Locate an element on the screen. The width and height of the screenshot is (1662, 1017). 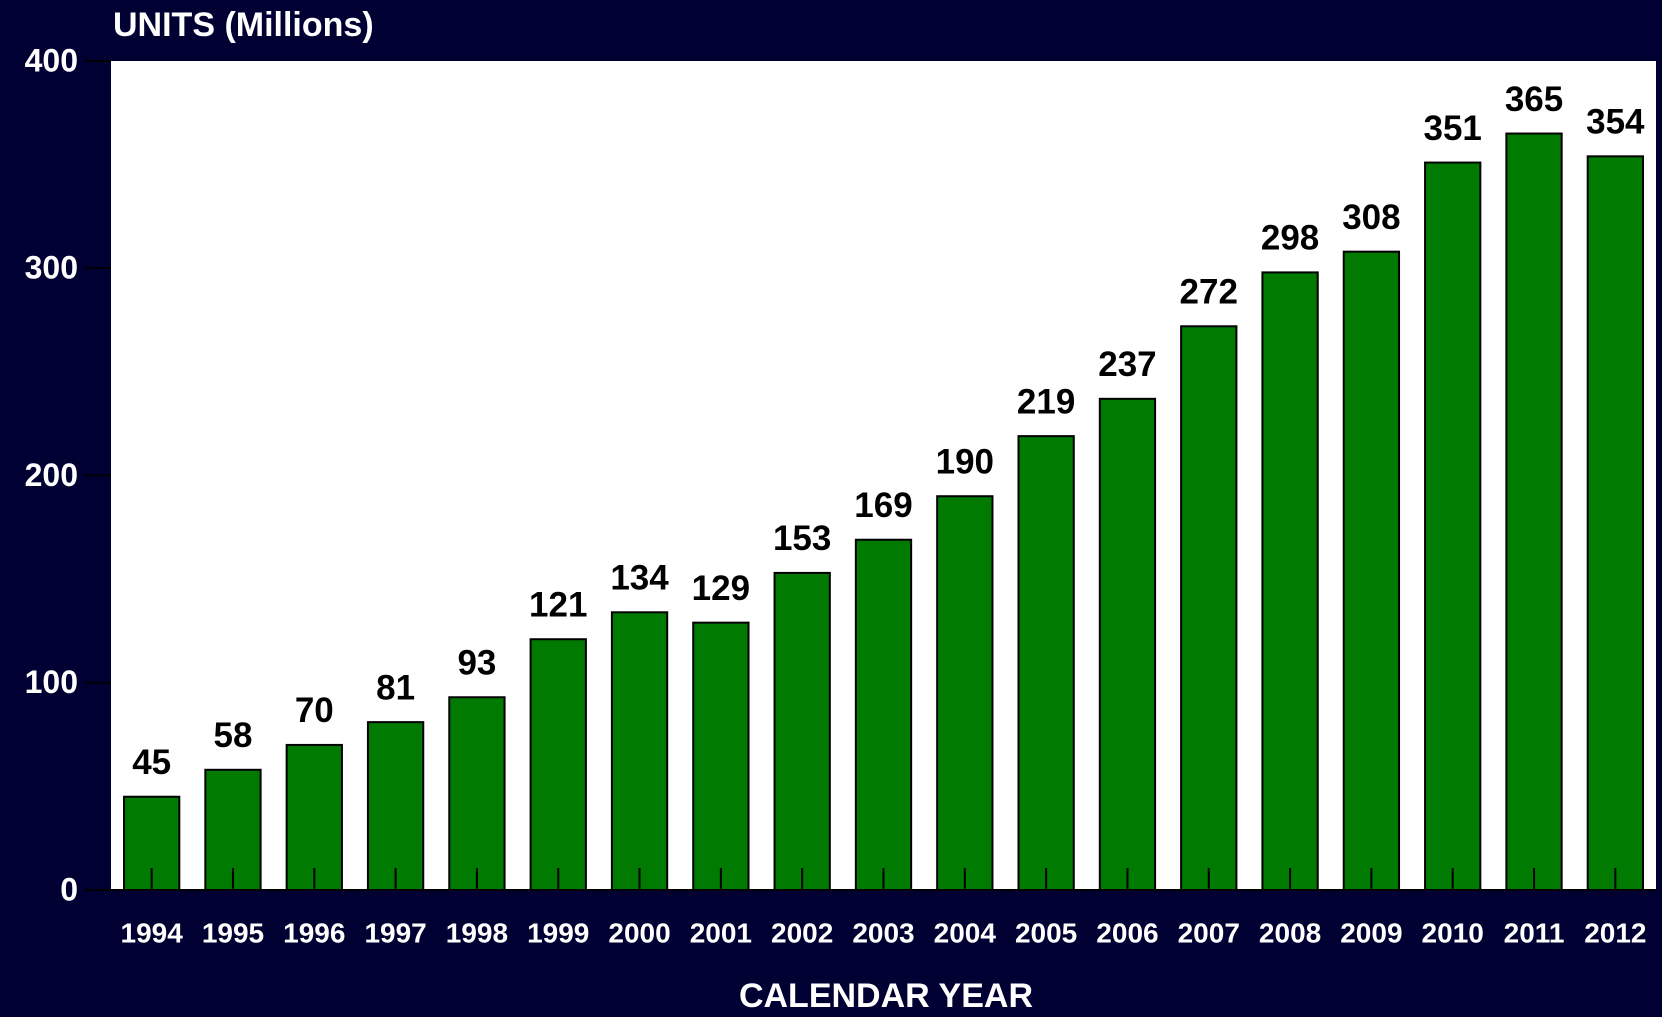
data-label: 93 is located at coordinates (476, 663).